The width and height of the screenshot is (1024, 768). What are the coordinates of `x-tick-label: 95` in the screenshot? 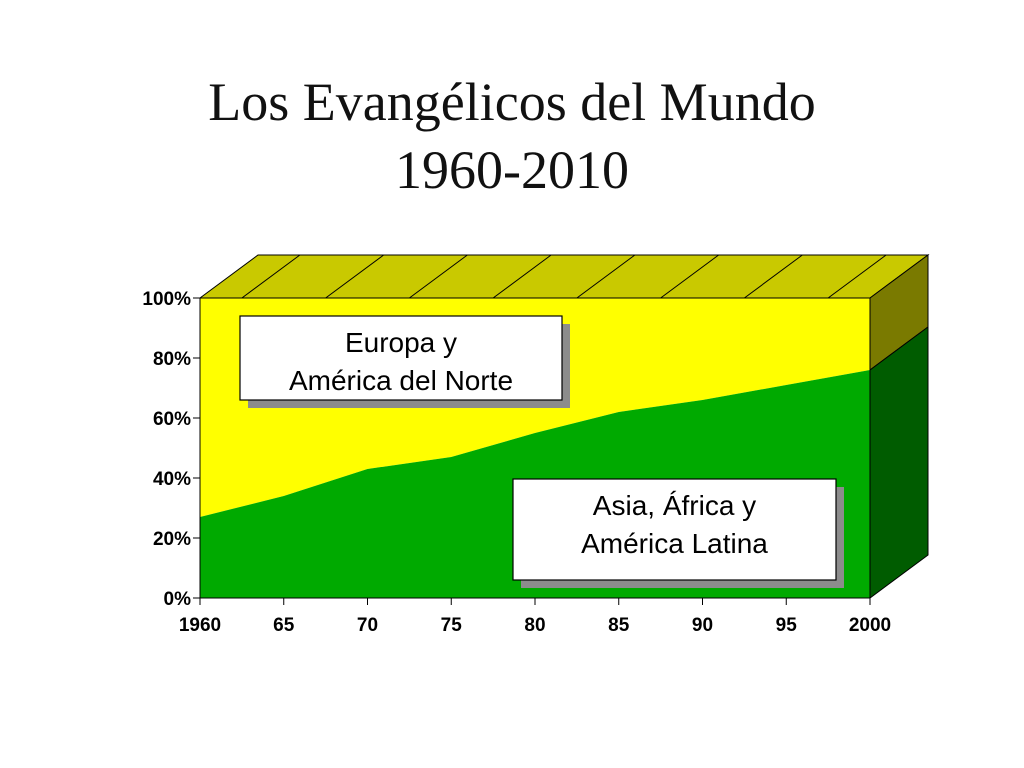 It's located at (787, 625).